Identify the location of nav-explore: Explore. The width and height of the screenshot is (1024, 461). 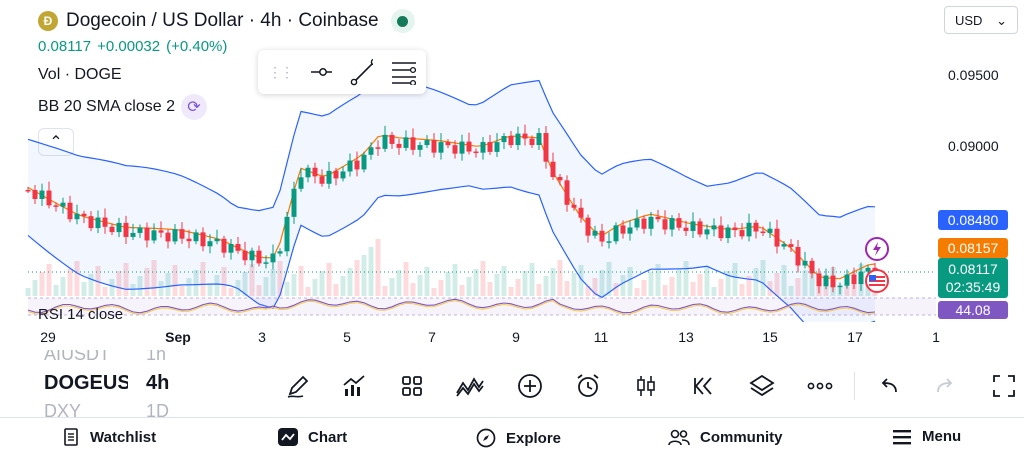
(518, 438).